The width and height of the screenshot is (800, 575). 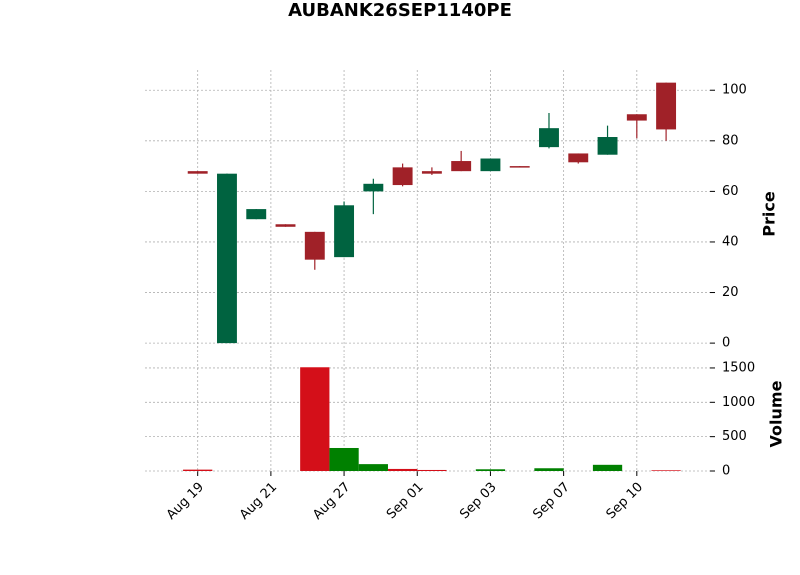 I want to click on volume-tick-label: 1000, so click(x=738, y=402).